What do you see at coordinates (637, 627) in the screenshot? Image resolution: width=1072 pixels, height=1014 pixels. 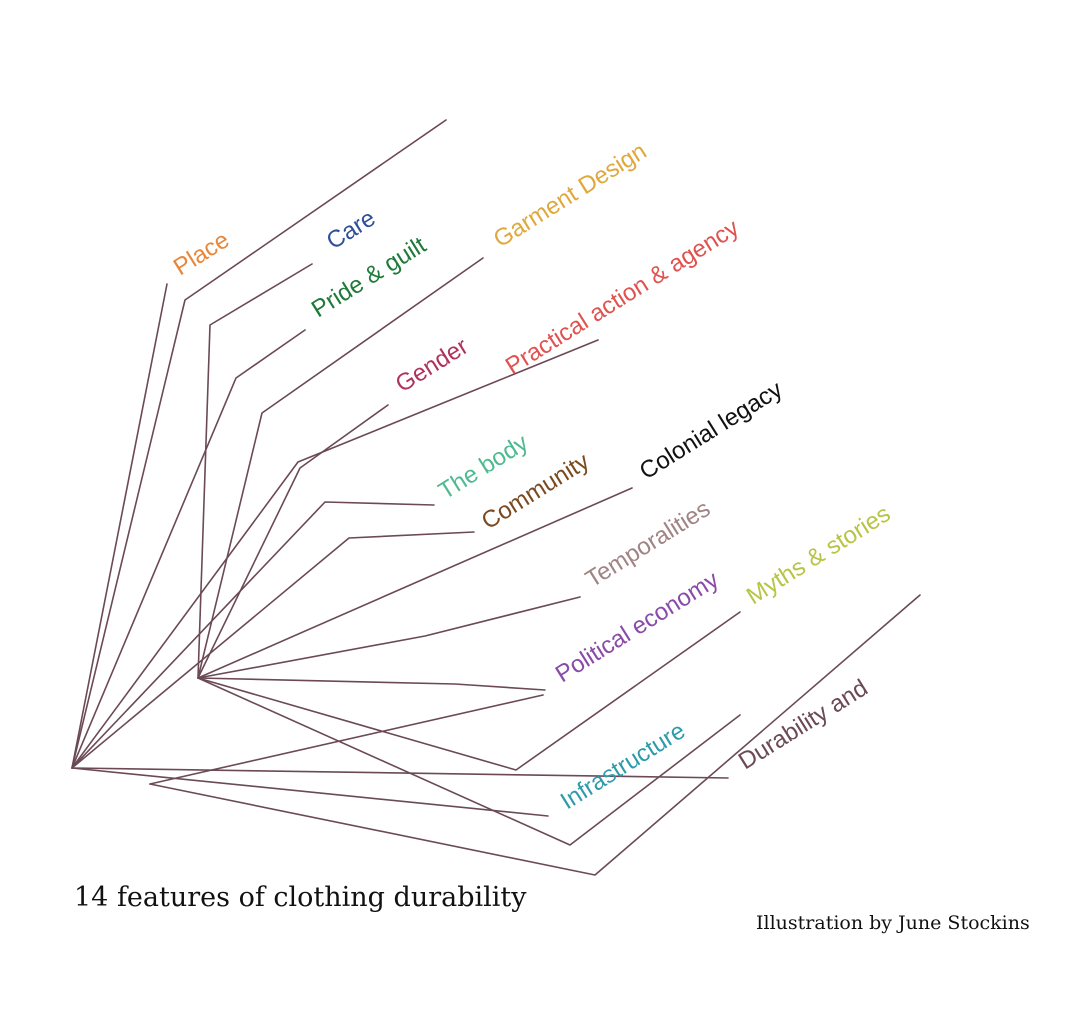 I see `feature-label-political-economy: Political economy` at bounding box center [637, 627].